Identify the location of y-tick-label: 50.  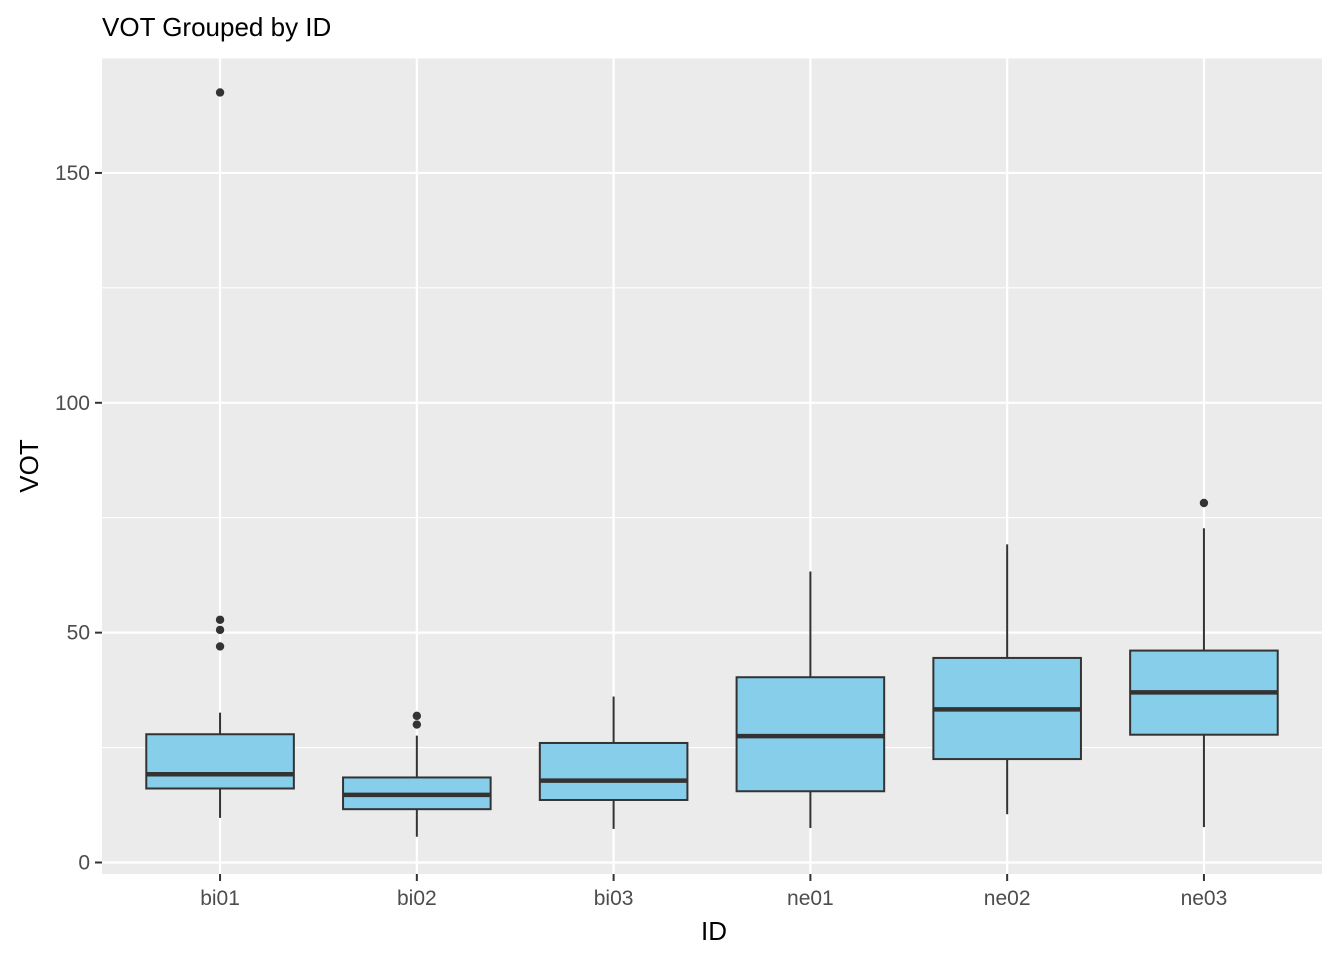
(78, 633).